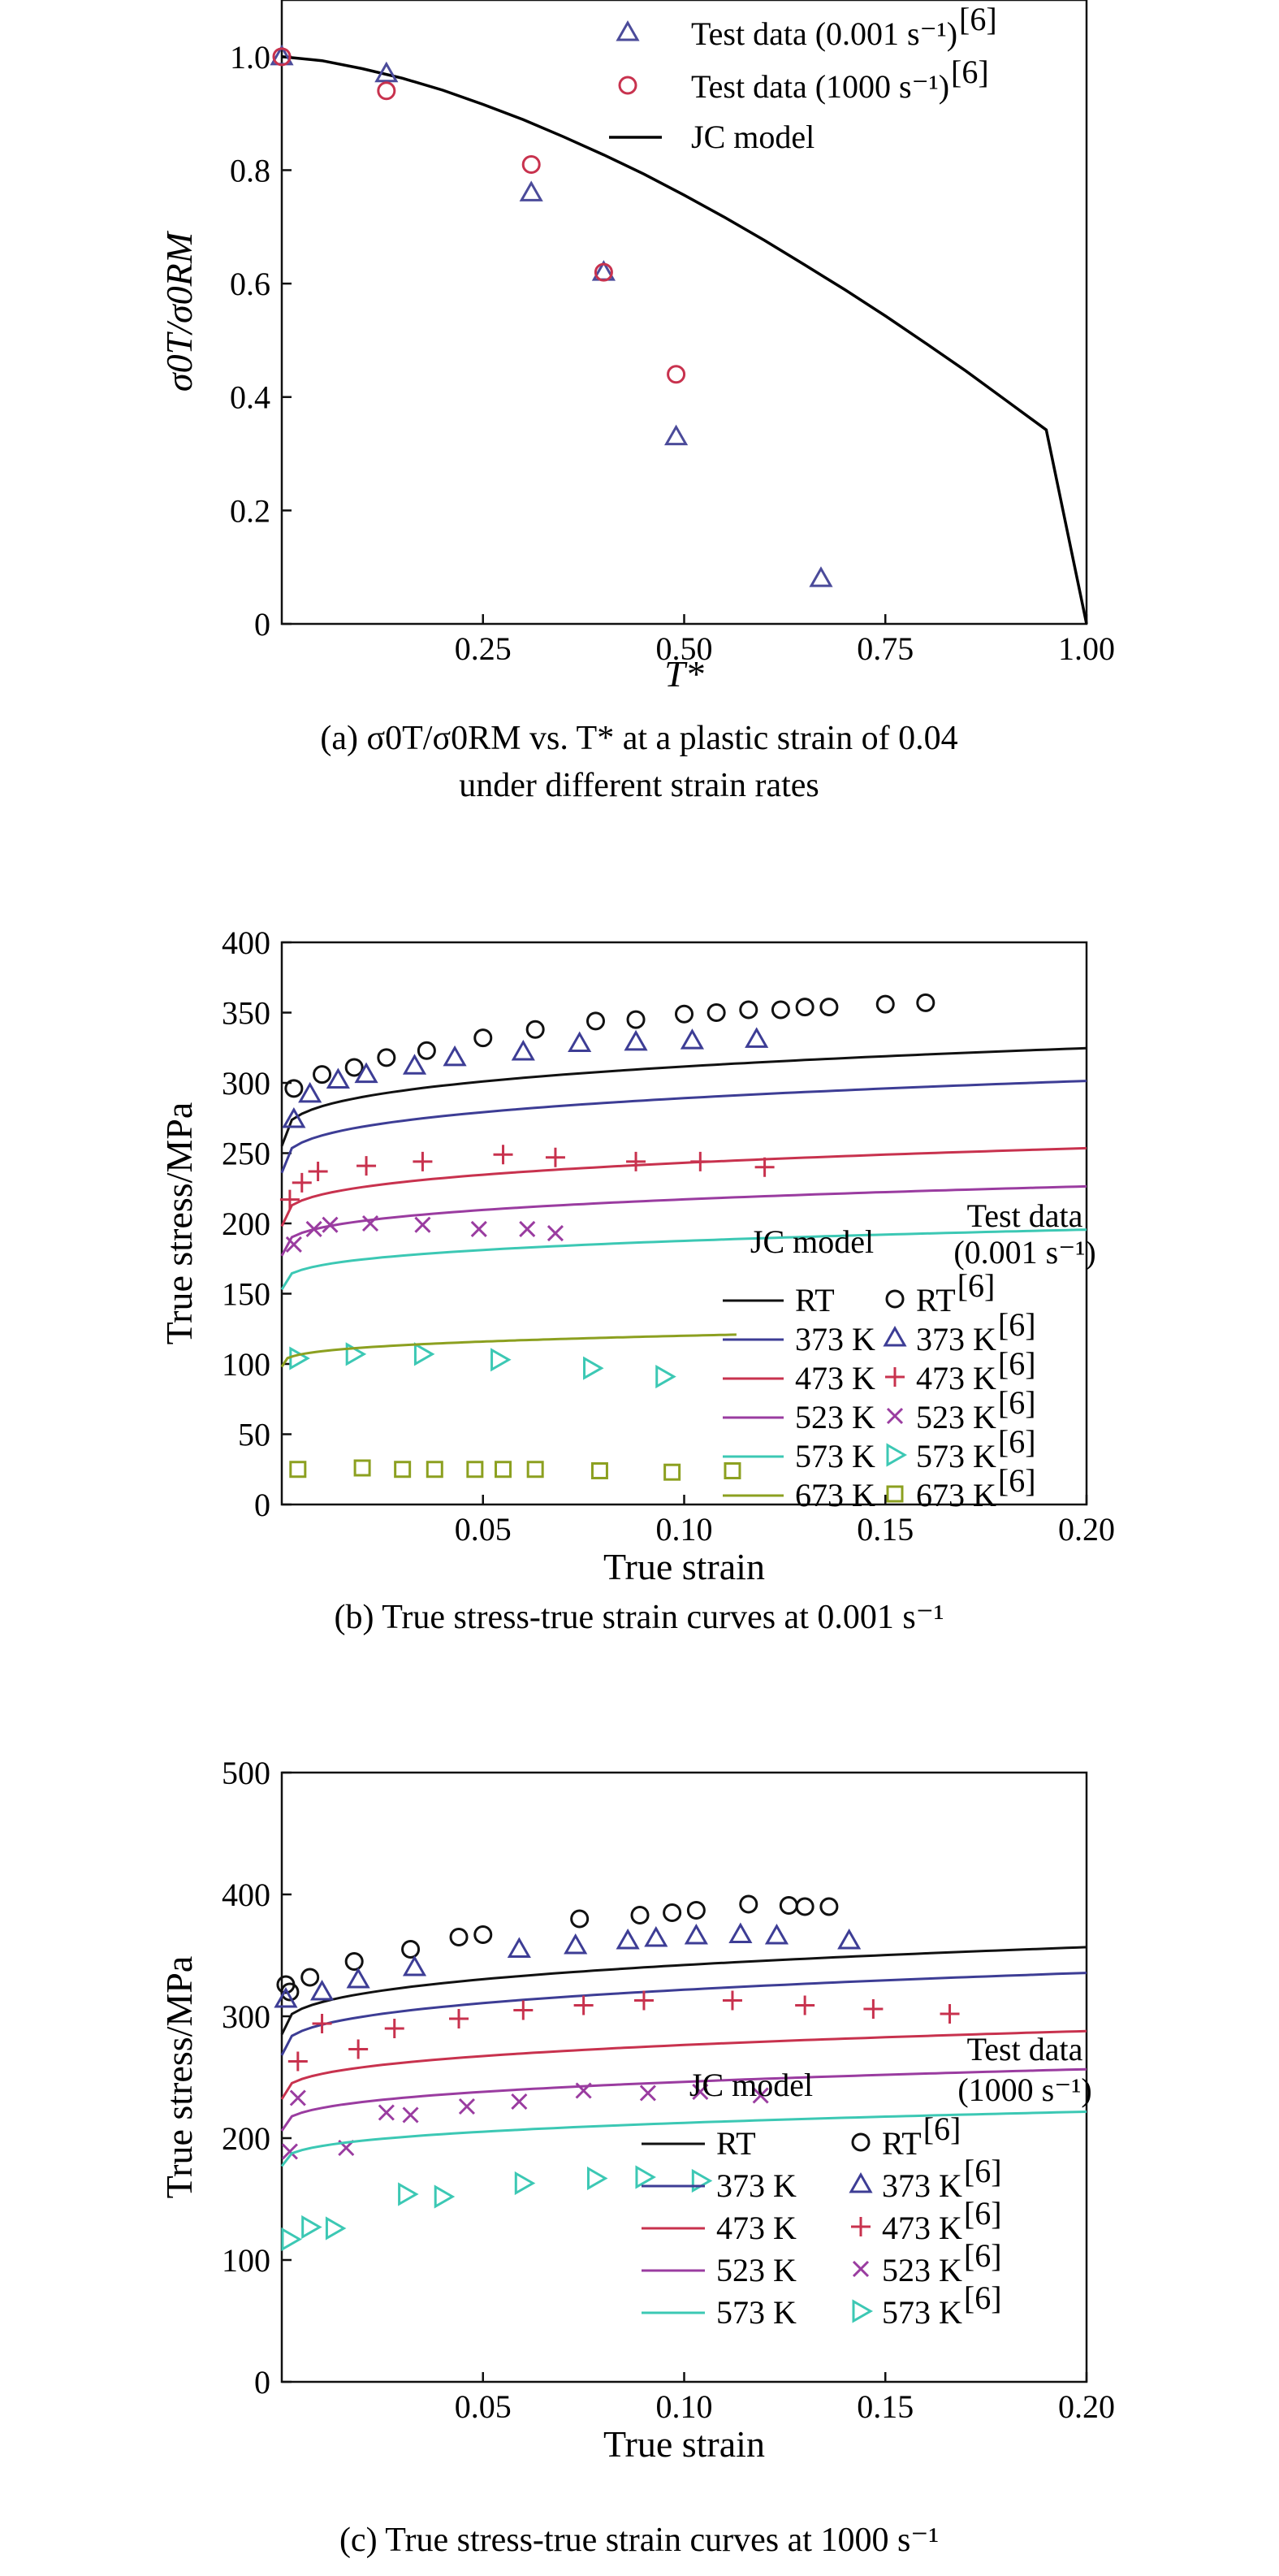 The height and width of the screenshot is (2576, 1279). Describe the element at coordinates (956, 1456) in the screenshot. I see `legend-test-label: 573 K` at that location.